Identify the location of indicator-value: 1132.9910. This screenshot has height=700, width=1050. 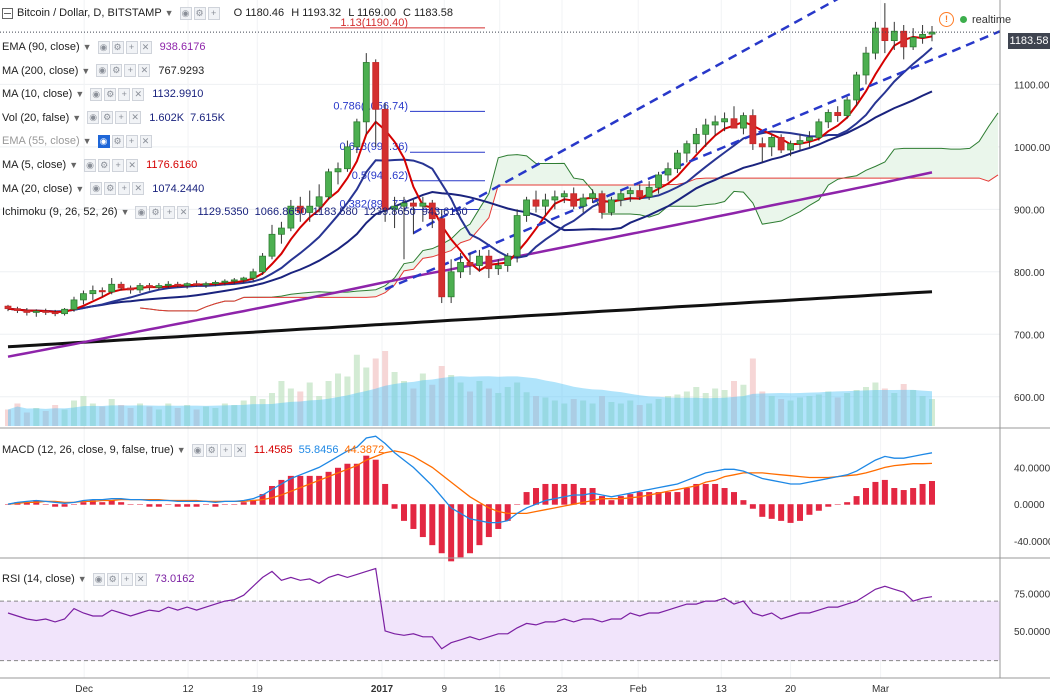
(178, 94).